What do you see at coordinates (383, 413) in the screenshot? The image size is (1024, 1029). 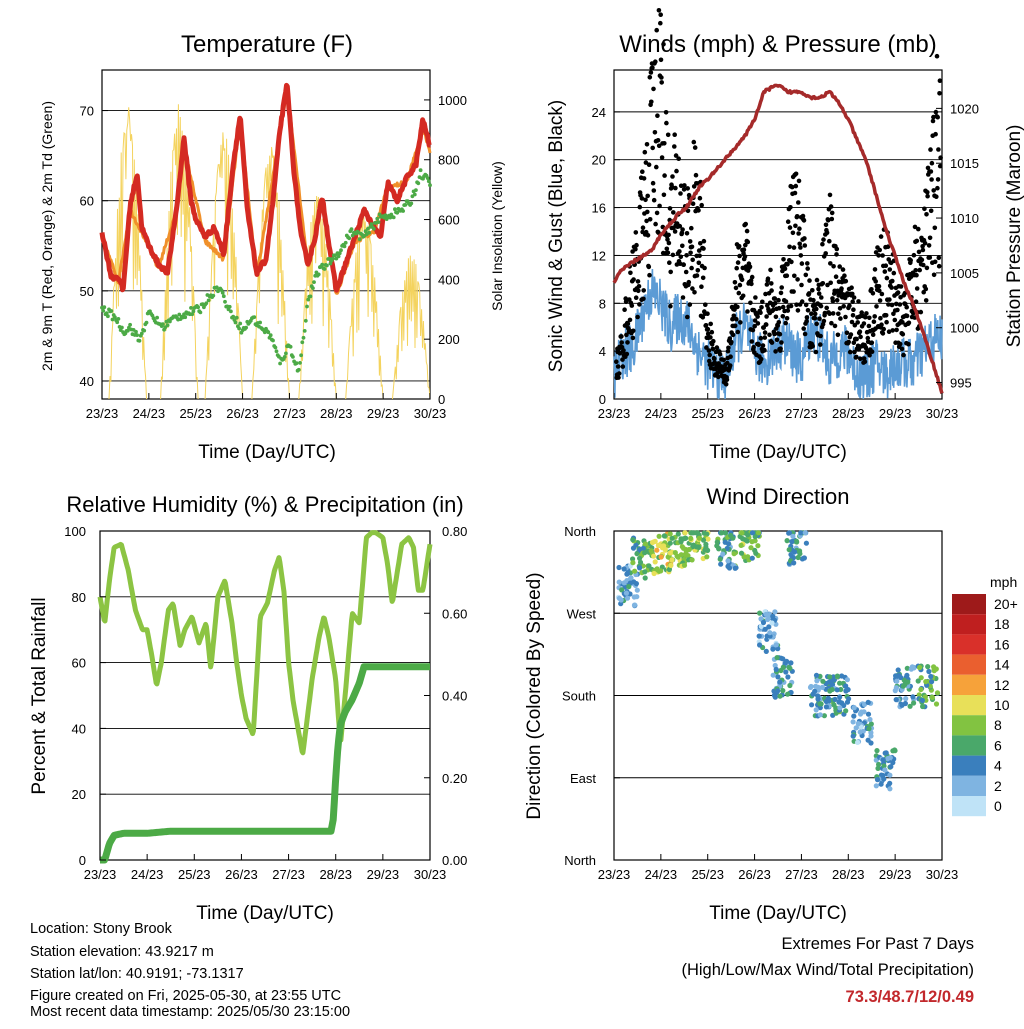 I see `x-tick-label: 29/23` at bounding box center [383, 413].